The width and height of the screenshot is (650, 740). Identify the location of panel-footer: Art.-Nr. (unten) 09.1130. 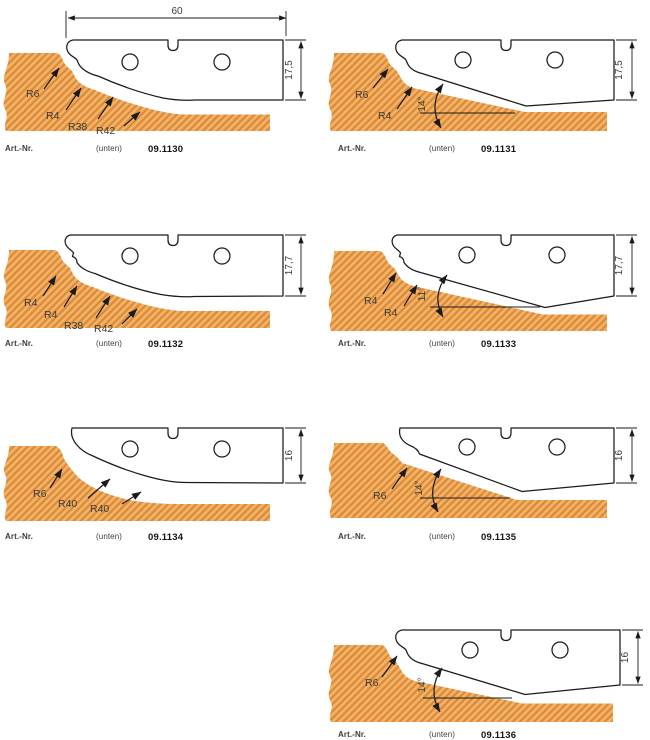
(162, 151).